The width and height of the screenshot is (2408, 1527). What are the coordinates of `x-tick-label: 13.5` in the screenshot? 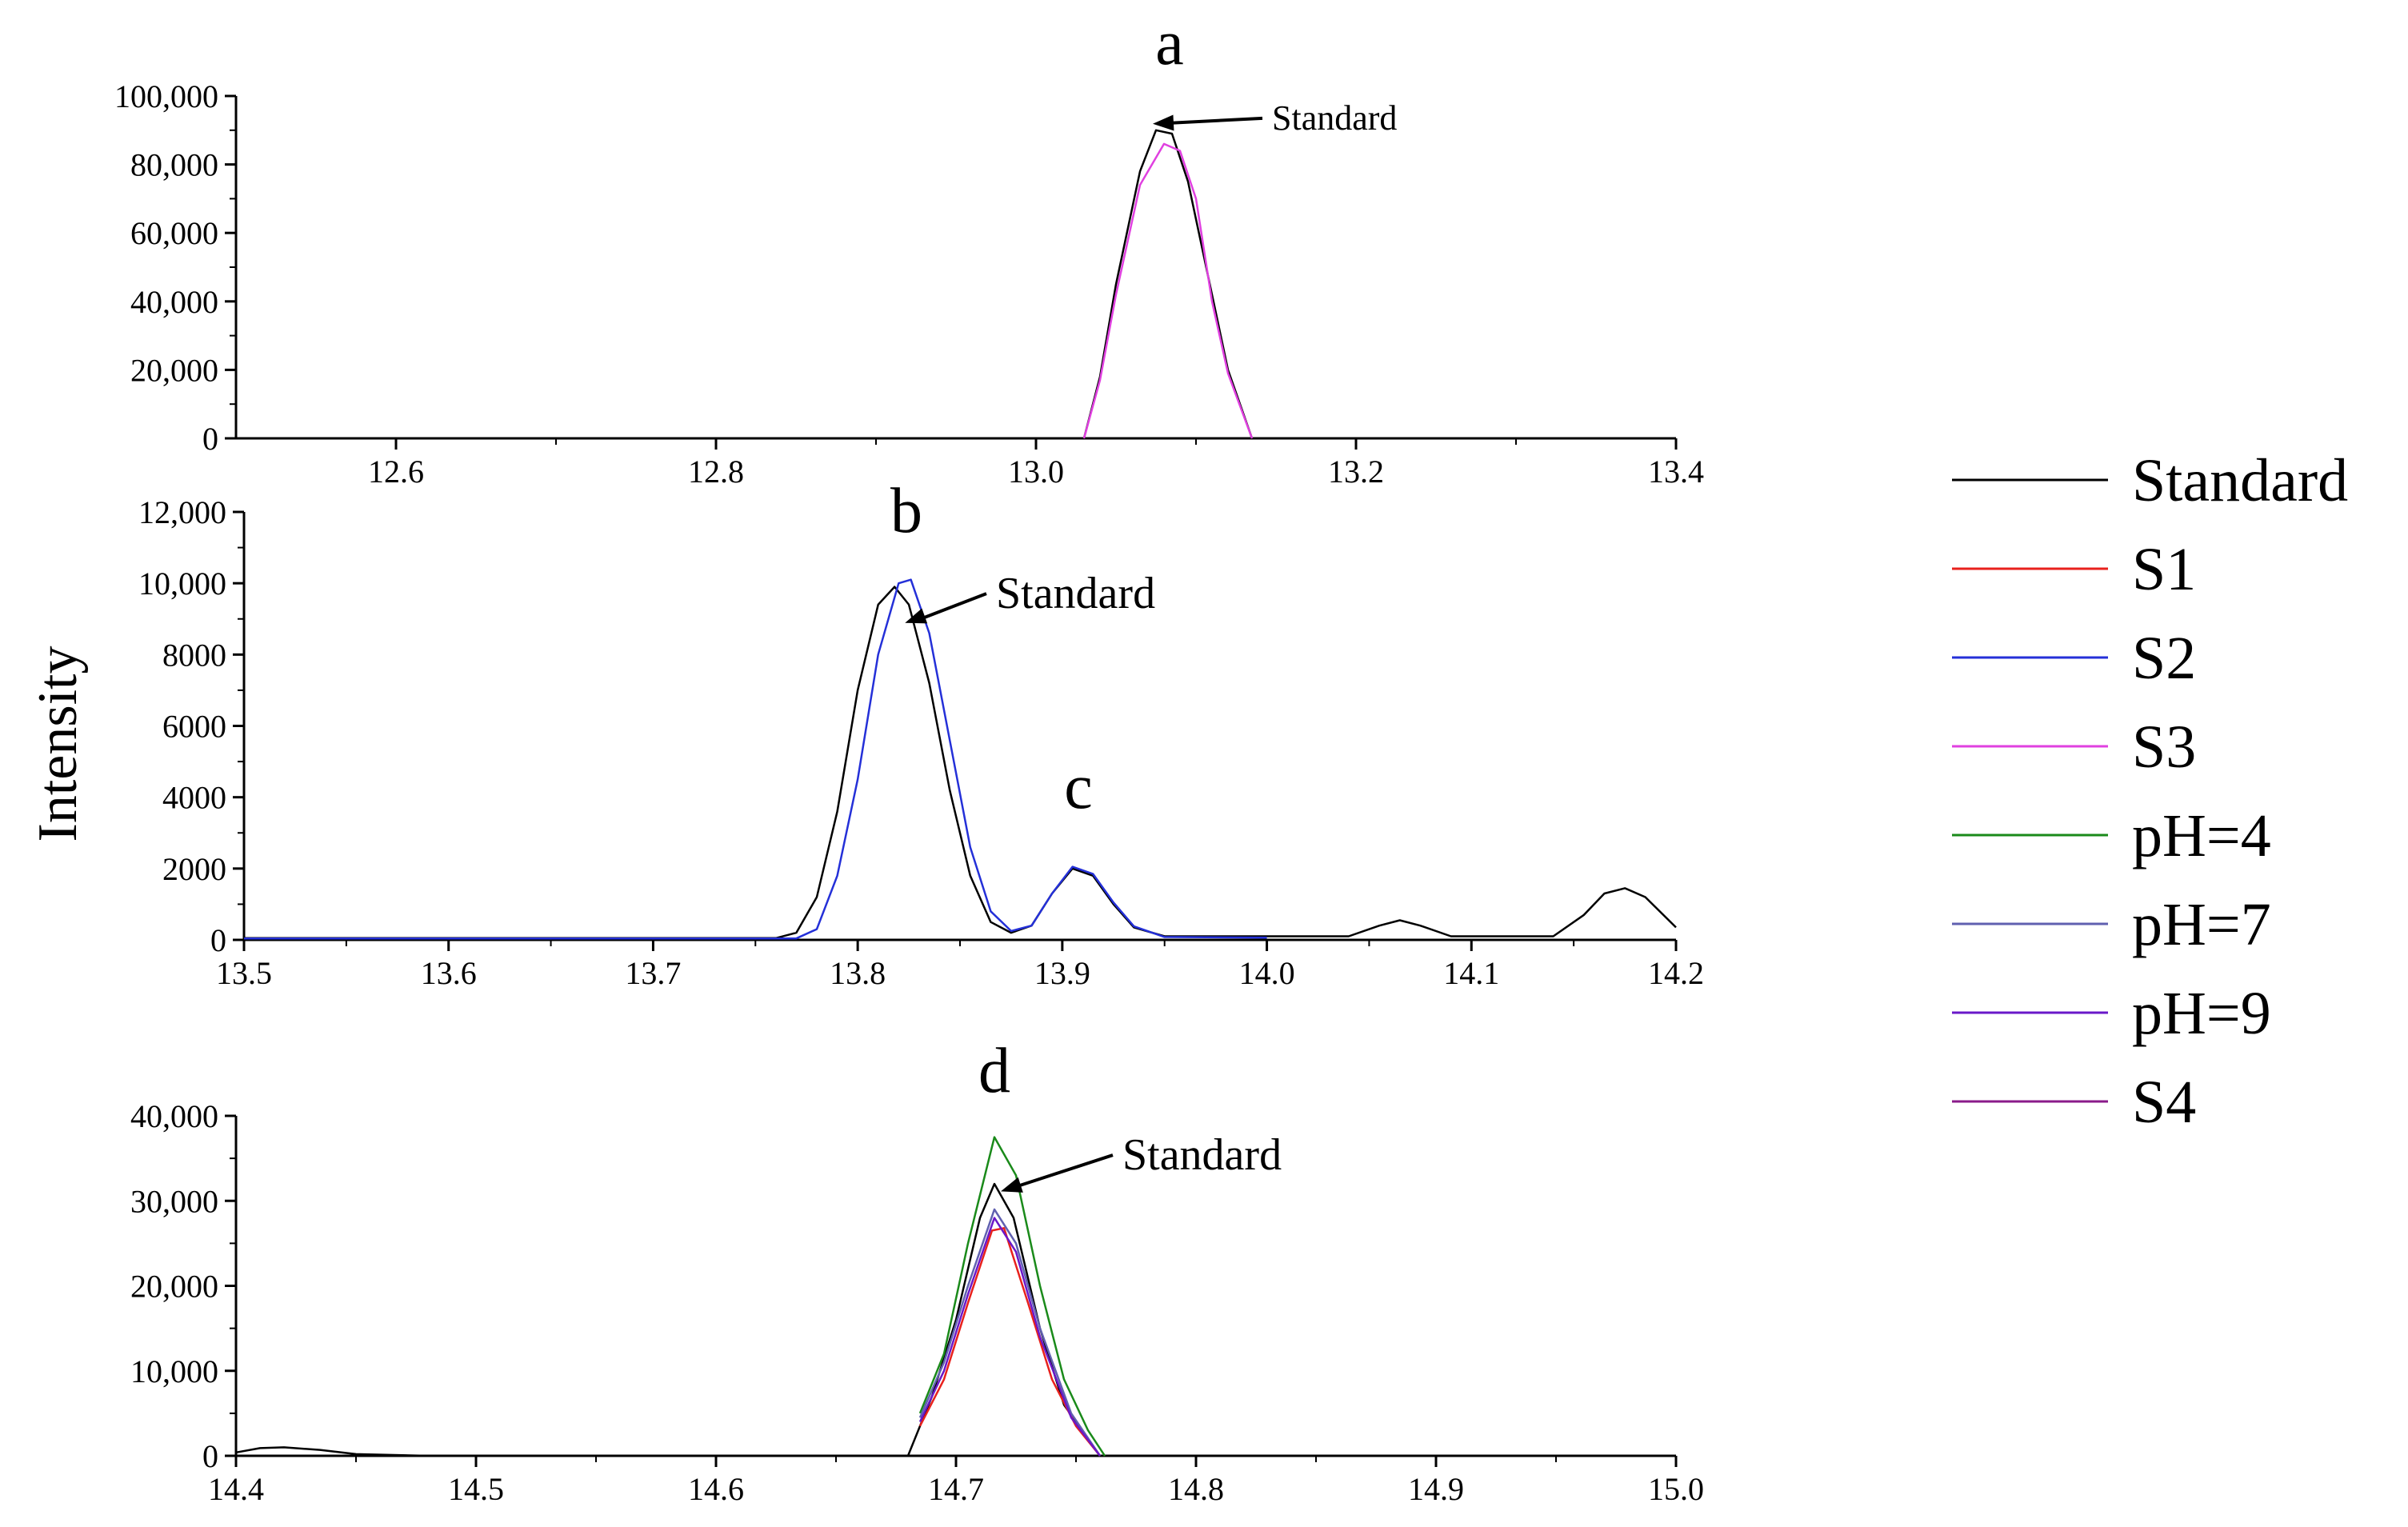 It's located at (244, 973).